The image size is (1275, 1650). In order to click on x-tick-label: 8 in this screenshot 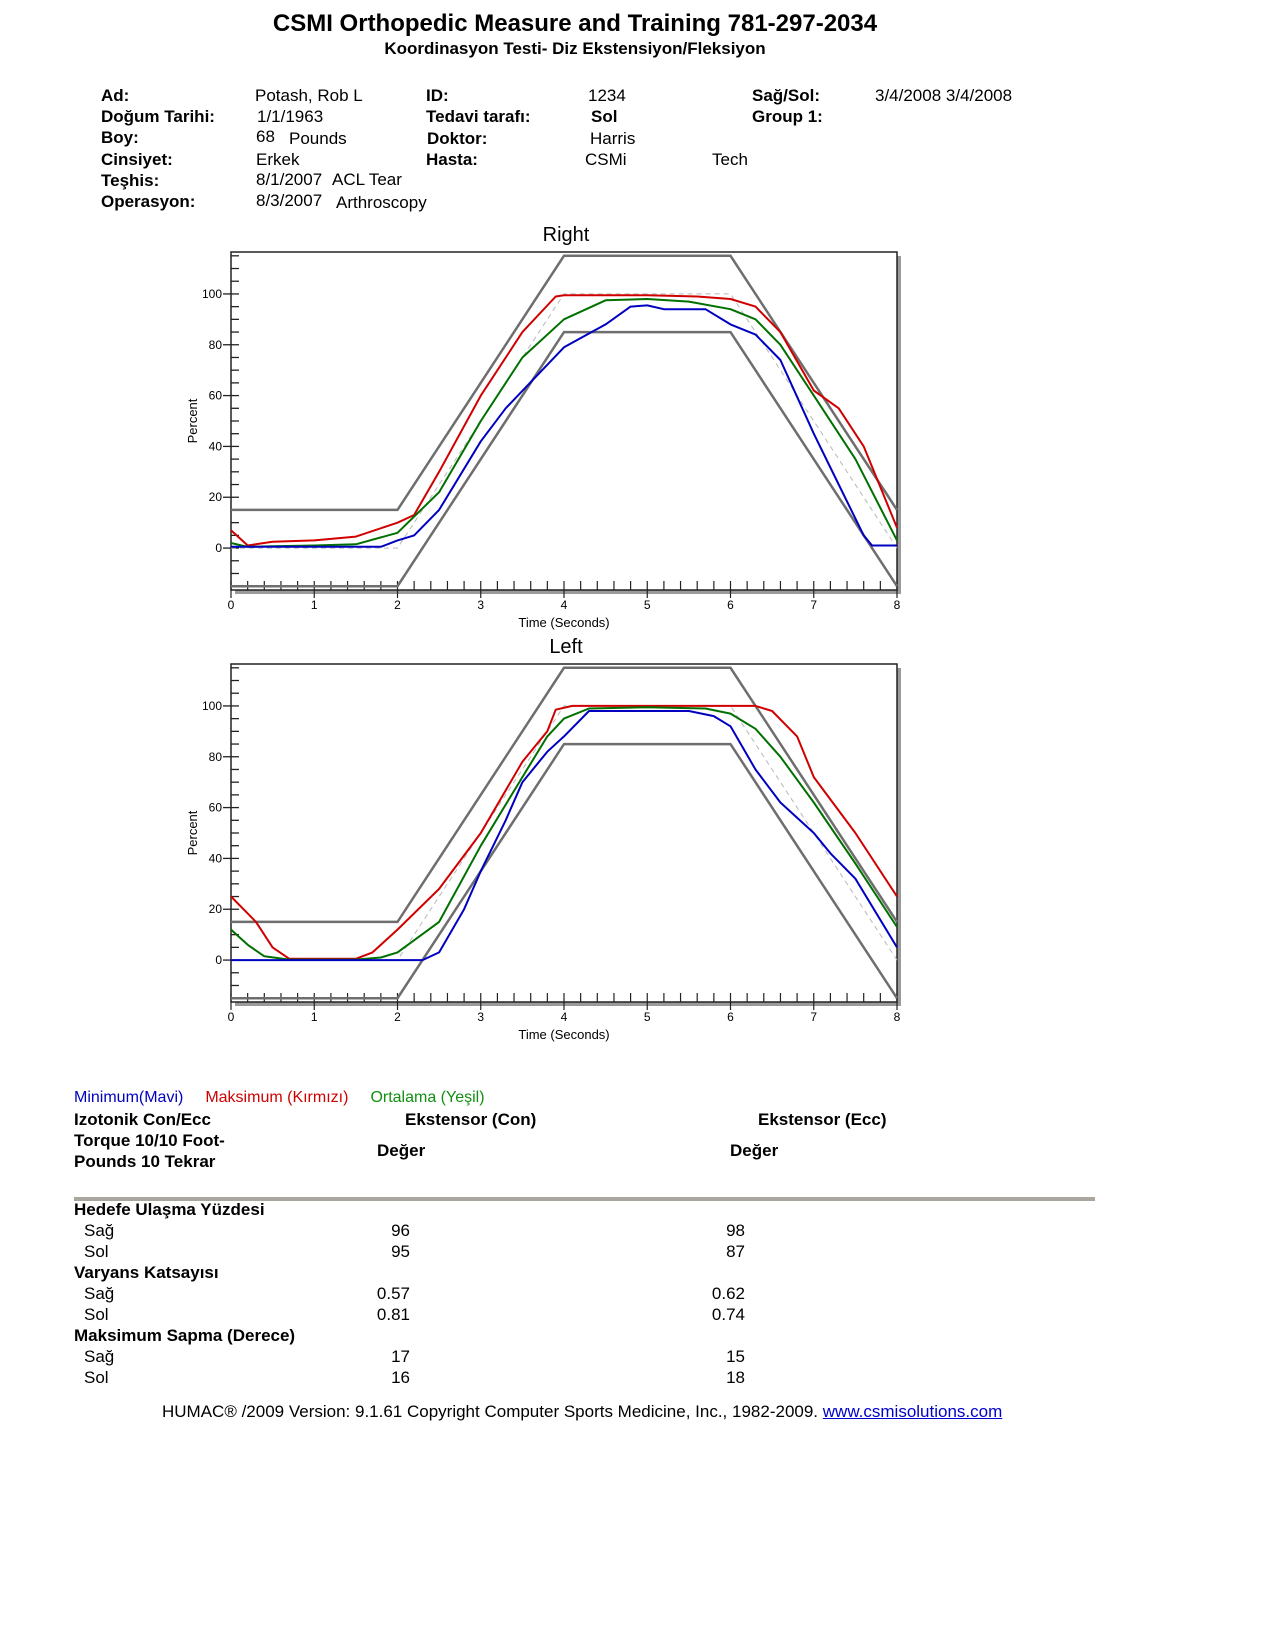, I will do `click(897, 1017)`.